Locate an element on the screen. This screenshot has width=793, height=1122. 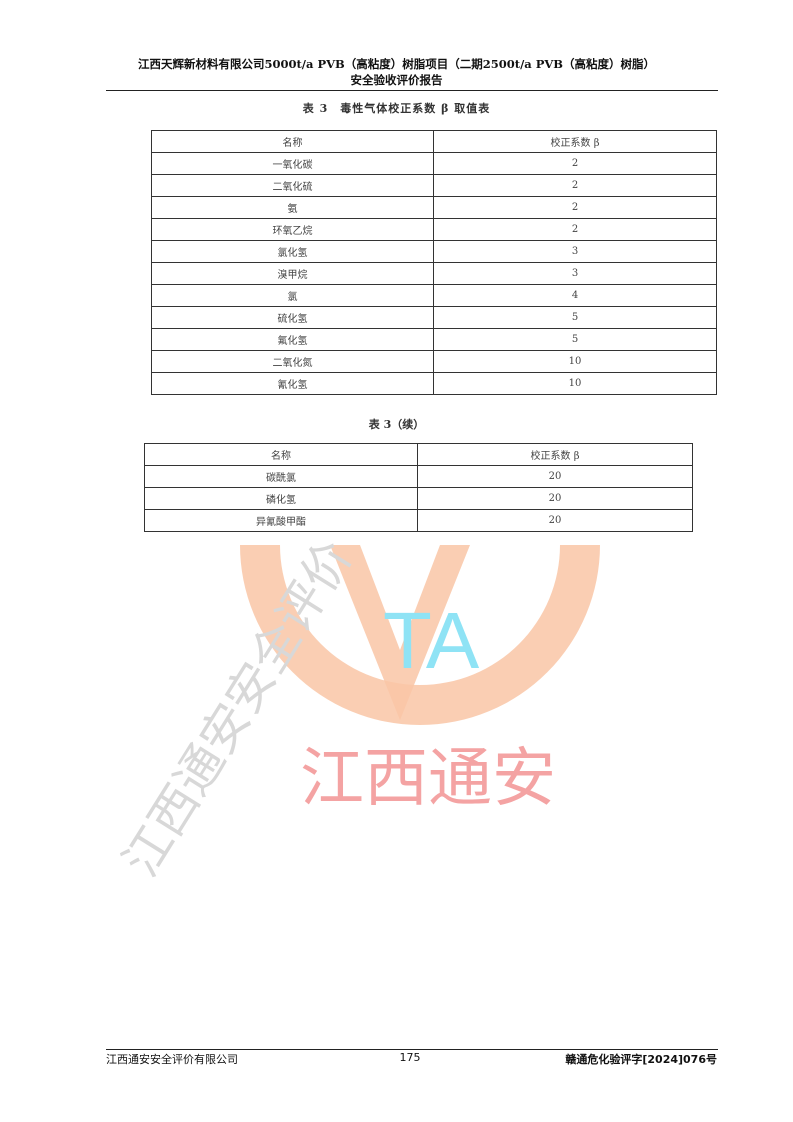
table-row: 氰化氢 10 is located at coordinates (434, 383).